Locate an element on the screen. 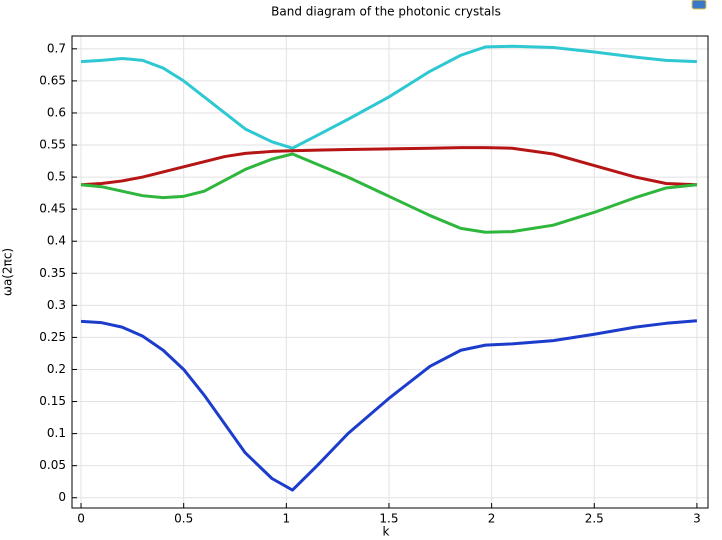 This screenshot has width=722, height=540. y-tick-label: 0.55 is located at coordinates (52, 145).